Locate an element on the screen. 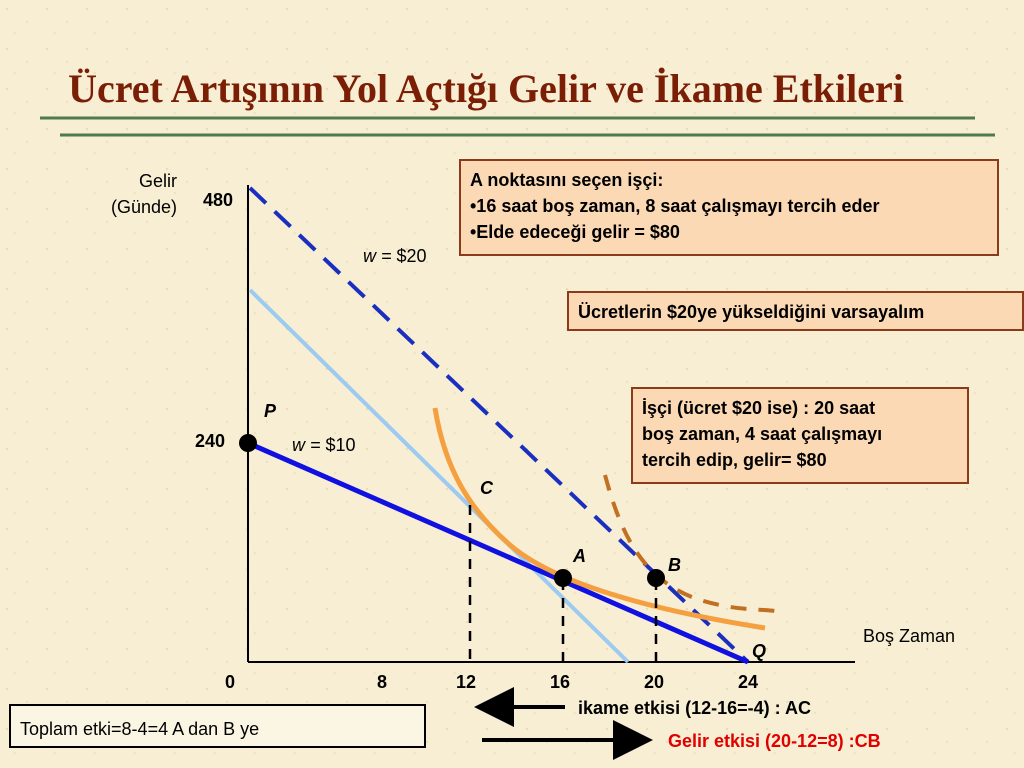 The image size is (1024, 768). y-tick-label: 240 is located at coordinates (210, 441).